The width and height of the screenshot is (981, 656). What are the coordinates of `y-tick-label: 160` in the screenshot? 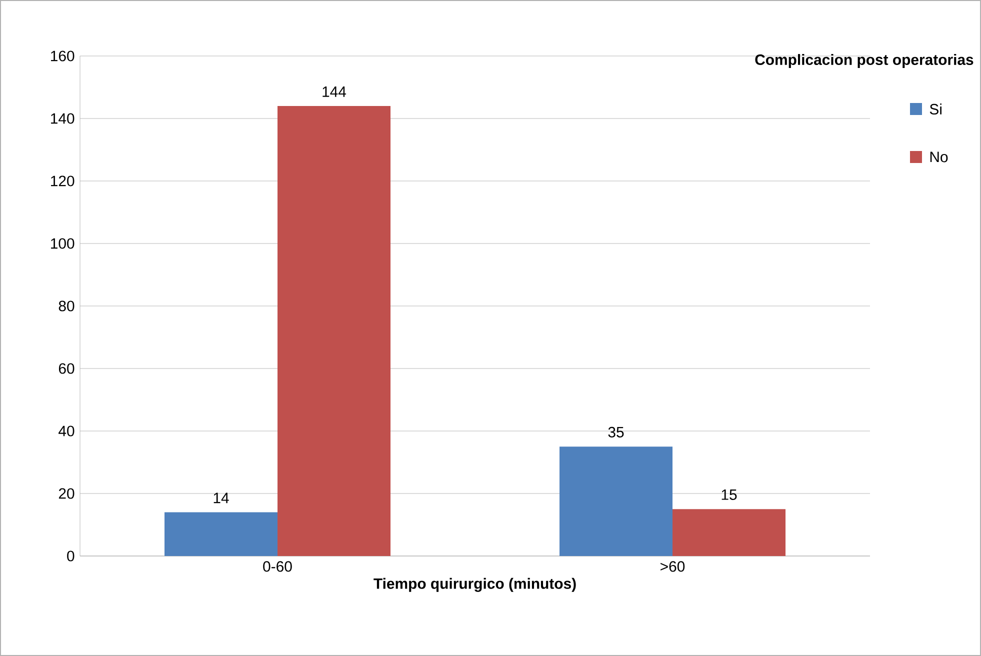 It's located at (62, 56).